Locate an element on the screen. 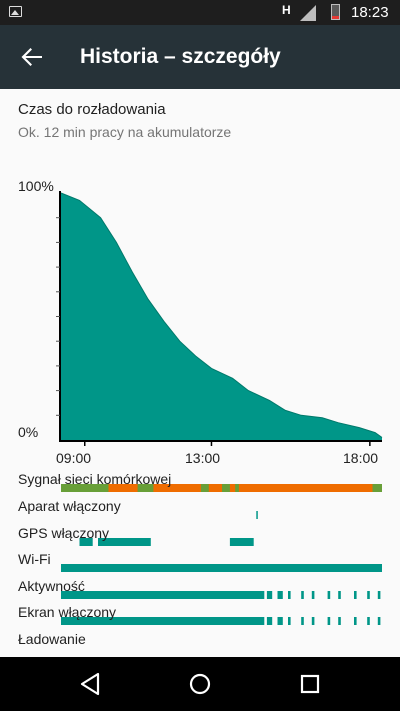  track-label-camera: Aparat włączony is located at coordinates (69, 506).